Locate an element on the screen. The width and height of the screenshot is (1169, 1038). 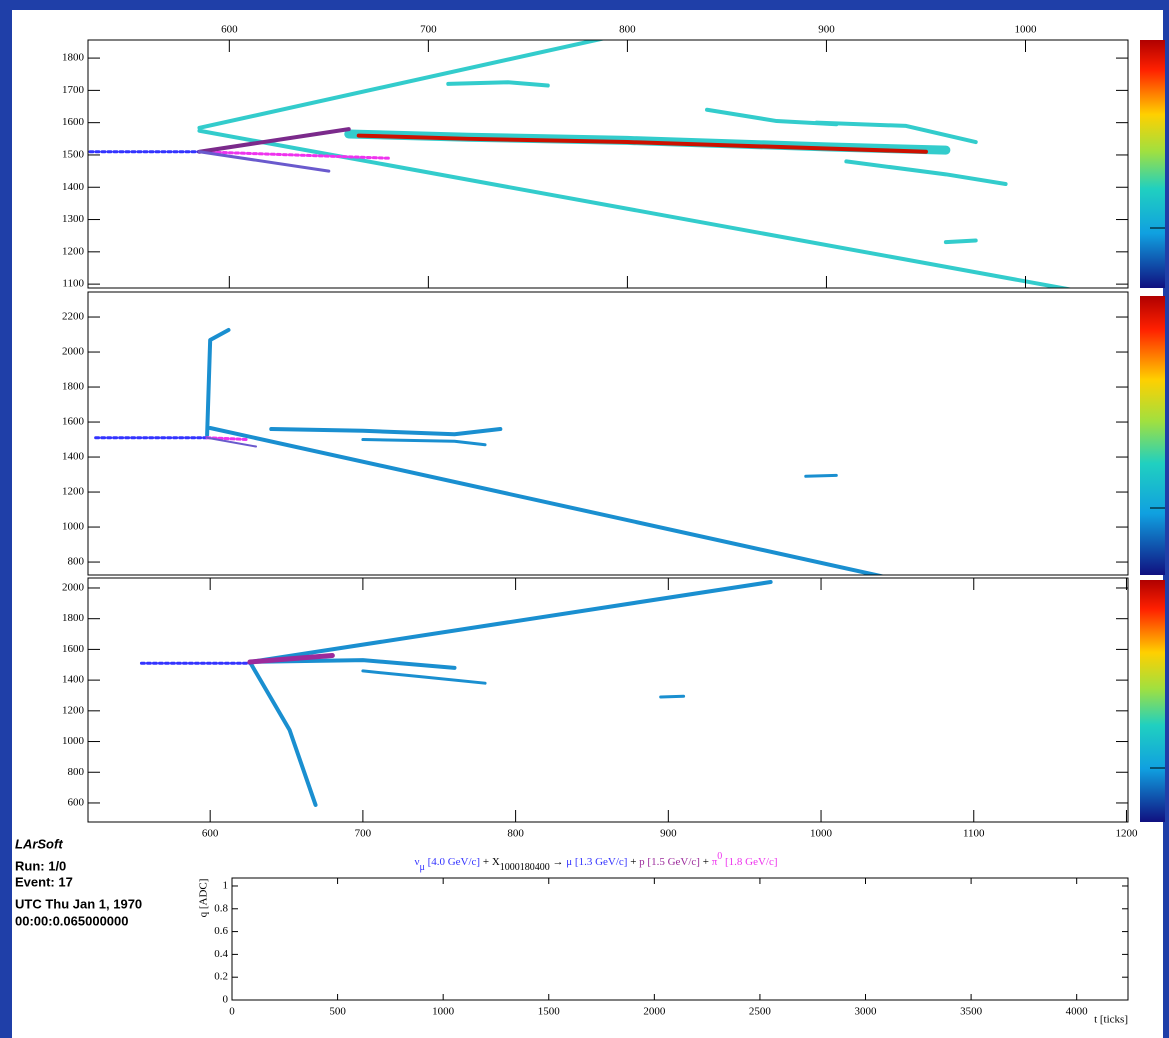
x-tick-label: 3500 is located at coordinates (971, 1012).